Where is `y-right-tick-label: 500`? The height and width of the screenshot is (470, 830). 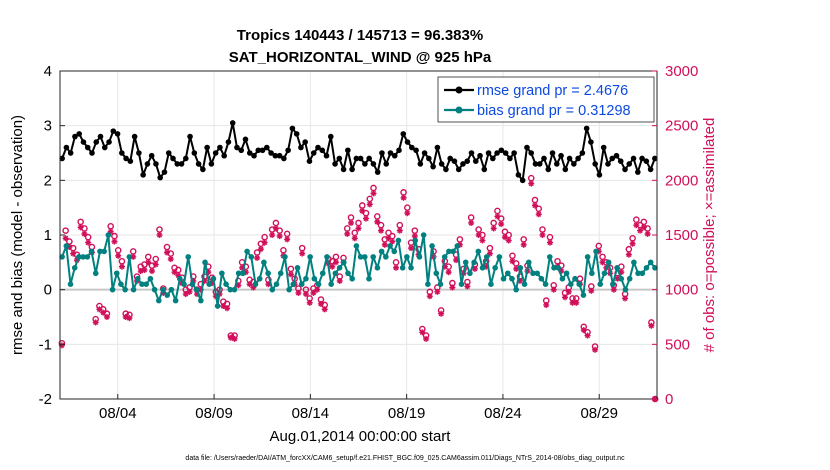
y-right-tick-label: 500 is located at coordinates (677, 344).